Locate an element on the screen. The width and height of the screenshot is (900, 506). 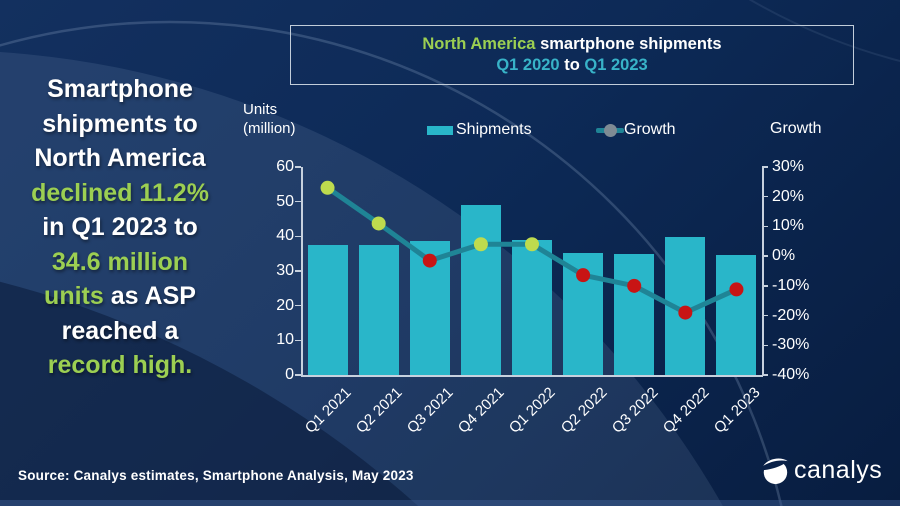
text-line: 34.6 million is located at coordinates (120, 261).